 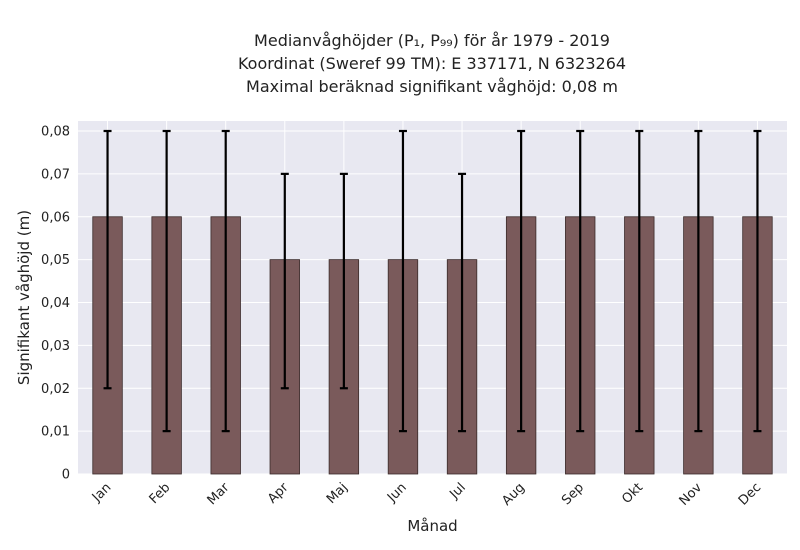 I want to click on error-bar-aug, so click(x=521, y=281).